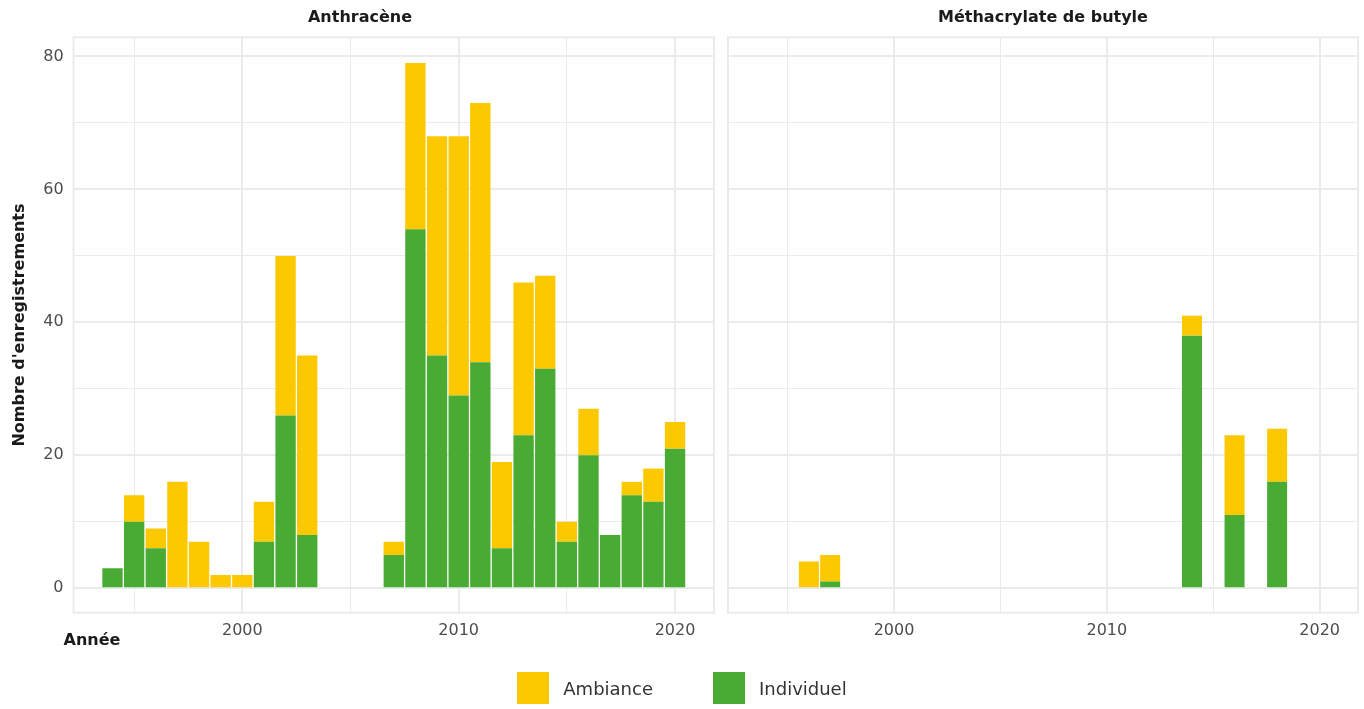 Image resolution: width=1364 pixels, height=709 pixels. What do you see at coordinates (53, 188) in the screenshot?
I see `y-tick-label: 60` at bounding box center [53, 188].